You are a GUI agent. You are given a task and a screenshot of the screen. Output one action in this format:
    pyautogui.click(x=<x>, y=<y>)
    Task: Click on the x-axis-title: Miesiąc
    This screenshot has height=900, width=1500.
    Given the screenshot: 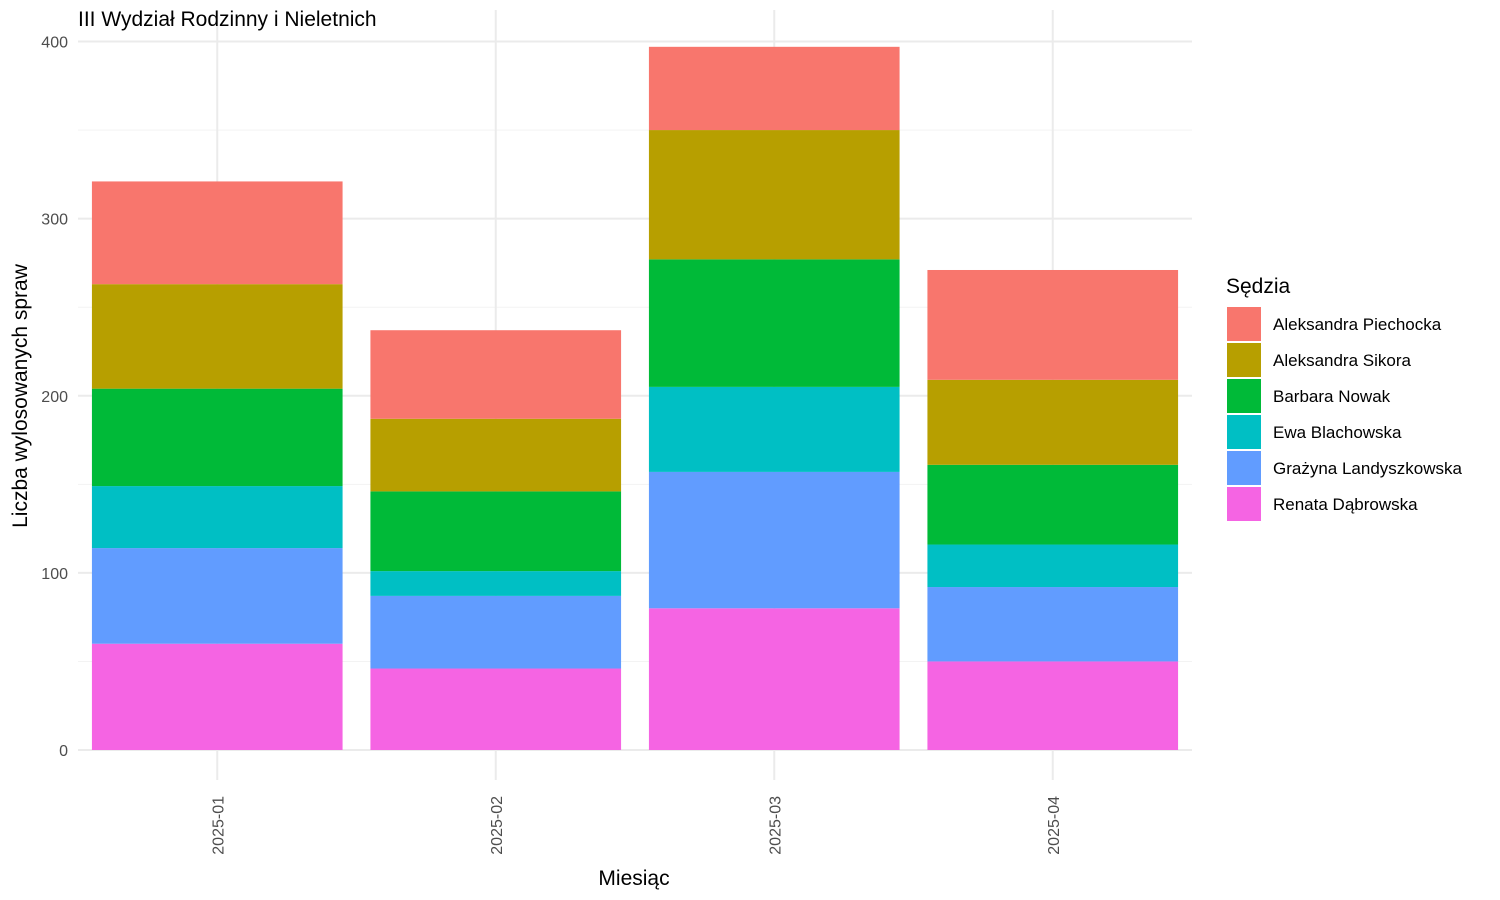 What is the action you would take?
    pyautogui.click(x=633, y=878)
    